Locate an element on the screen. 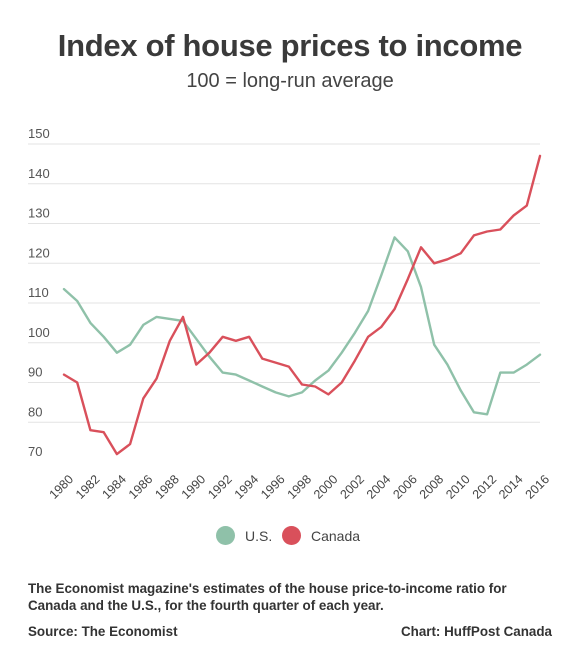  x-tick-label-1998: 1998 is located at coordinates (300, 487).